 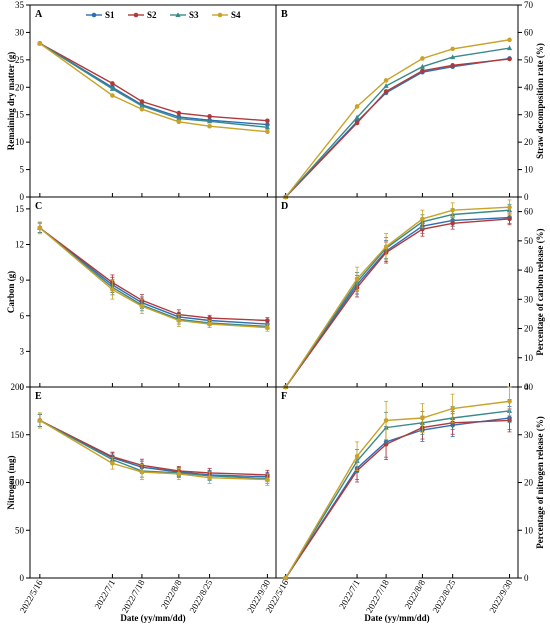 I want to click on x-axis-title: Date (yy/mm/dd), so click(x=396, y=618).